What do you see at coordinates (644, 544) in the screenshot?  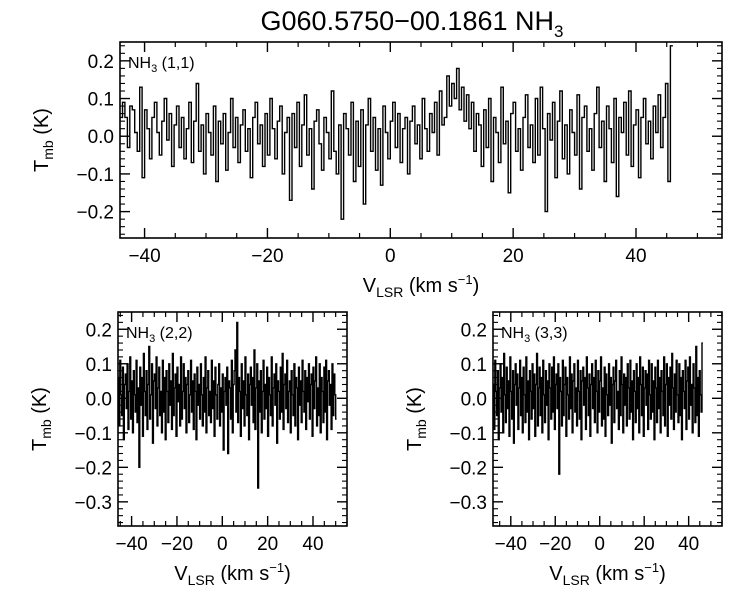 I see `x-tick-label-2: 20` at bounding box center [644, 544].